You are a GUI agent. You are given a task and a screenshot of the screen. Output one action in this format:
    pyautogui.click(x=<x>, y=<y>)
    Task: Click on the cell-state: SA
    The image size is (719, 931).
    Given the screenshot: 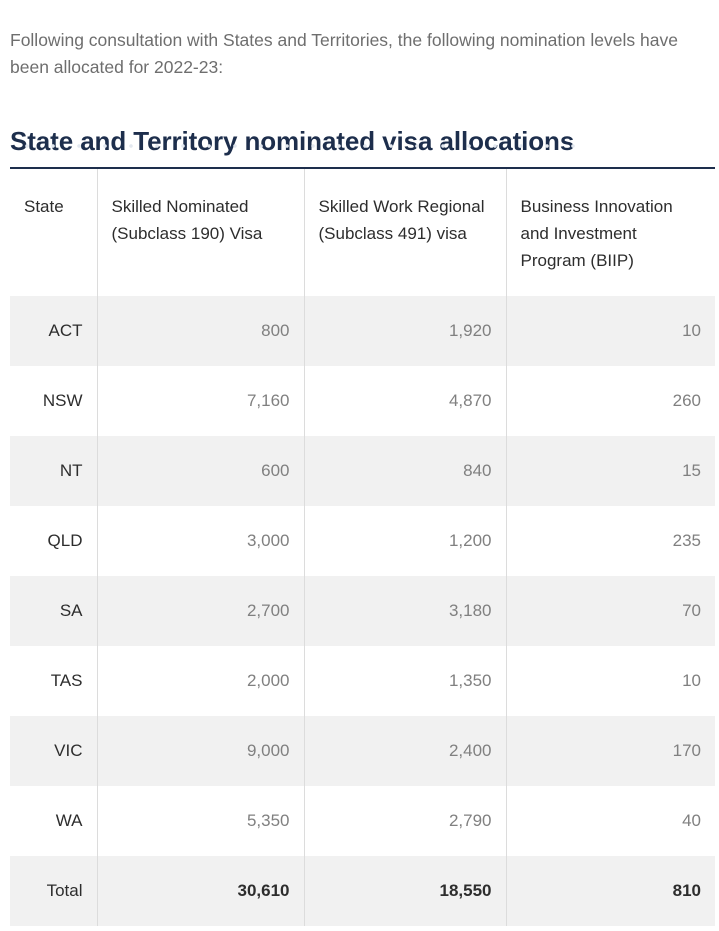 What is the action you would take?
    pyautogui.click(x=71, y=610)
    